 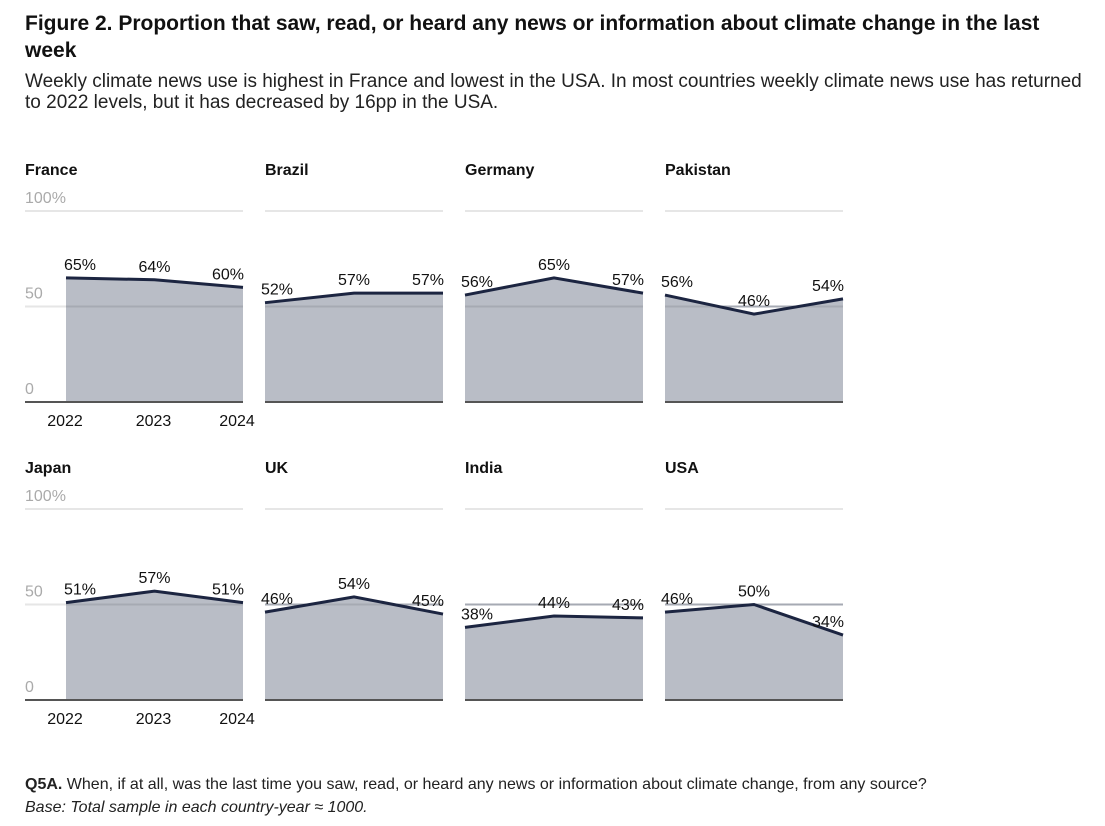 I want to click on data-label: 52%, so click(x=277, y=290).